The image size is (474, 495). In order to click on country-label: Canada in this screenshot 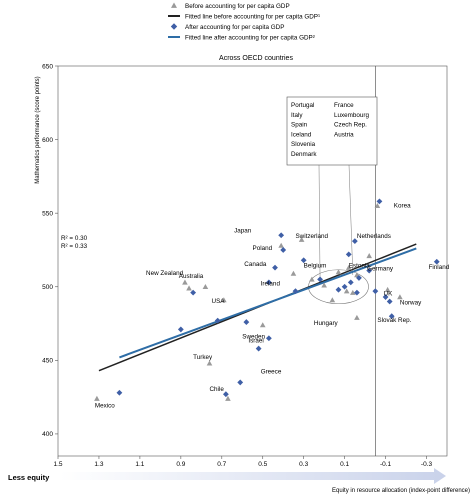, I will do `click(255, 264)`.